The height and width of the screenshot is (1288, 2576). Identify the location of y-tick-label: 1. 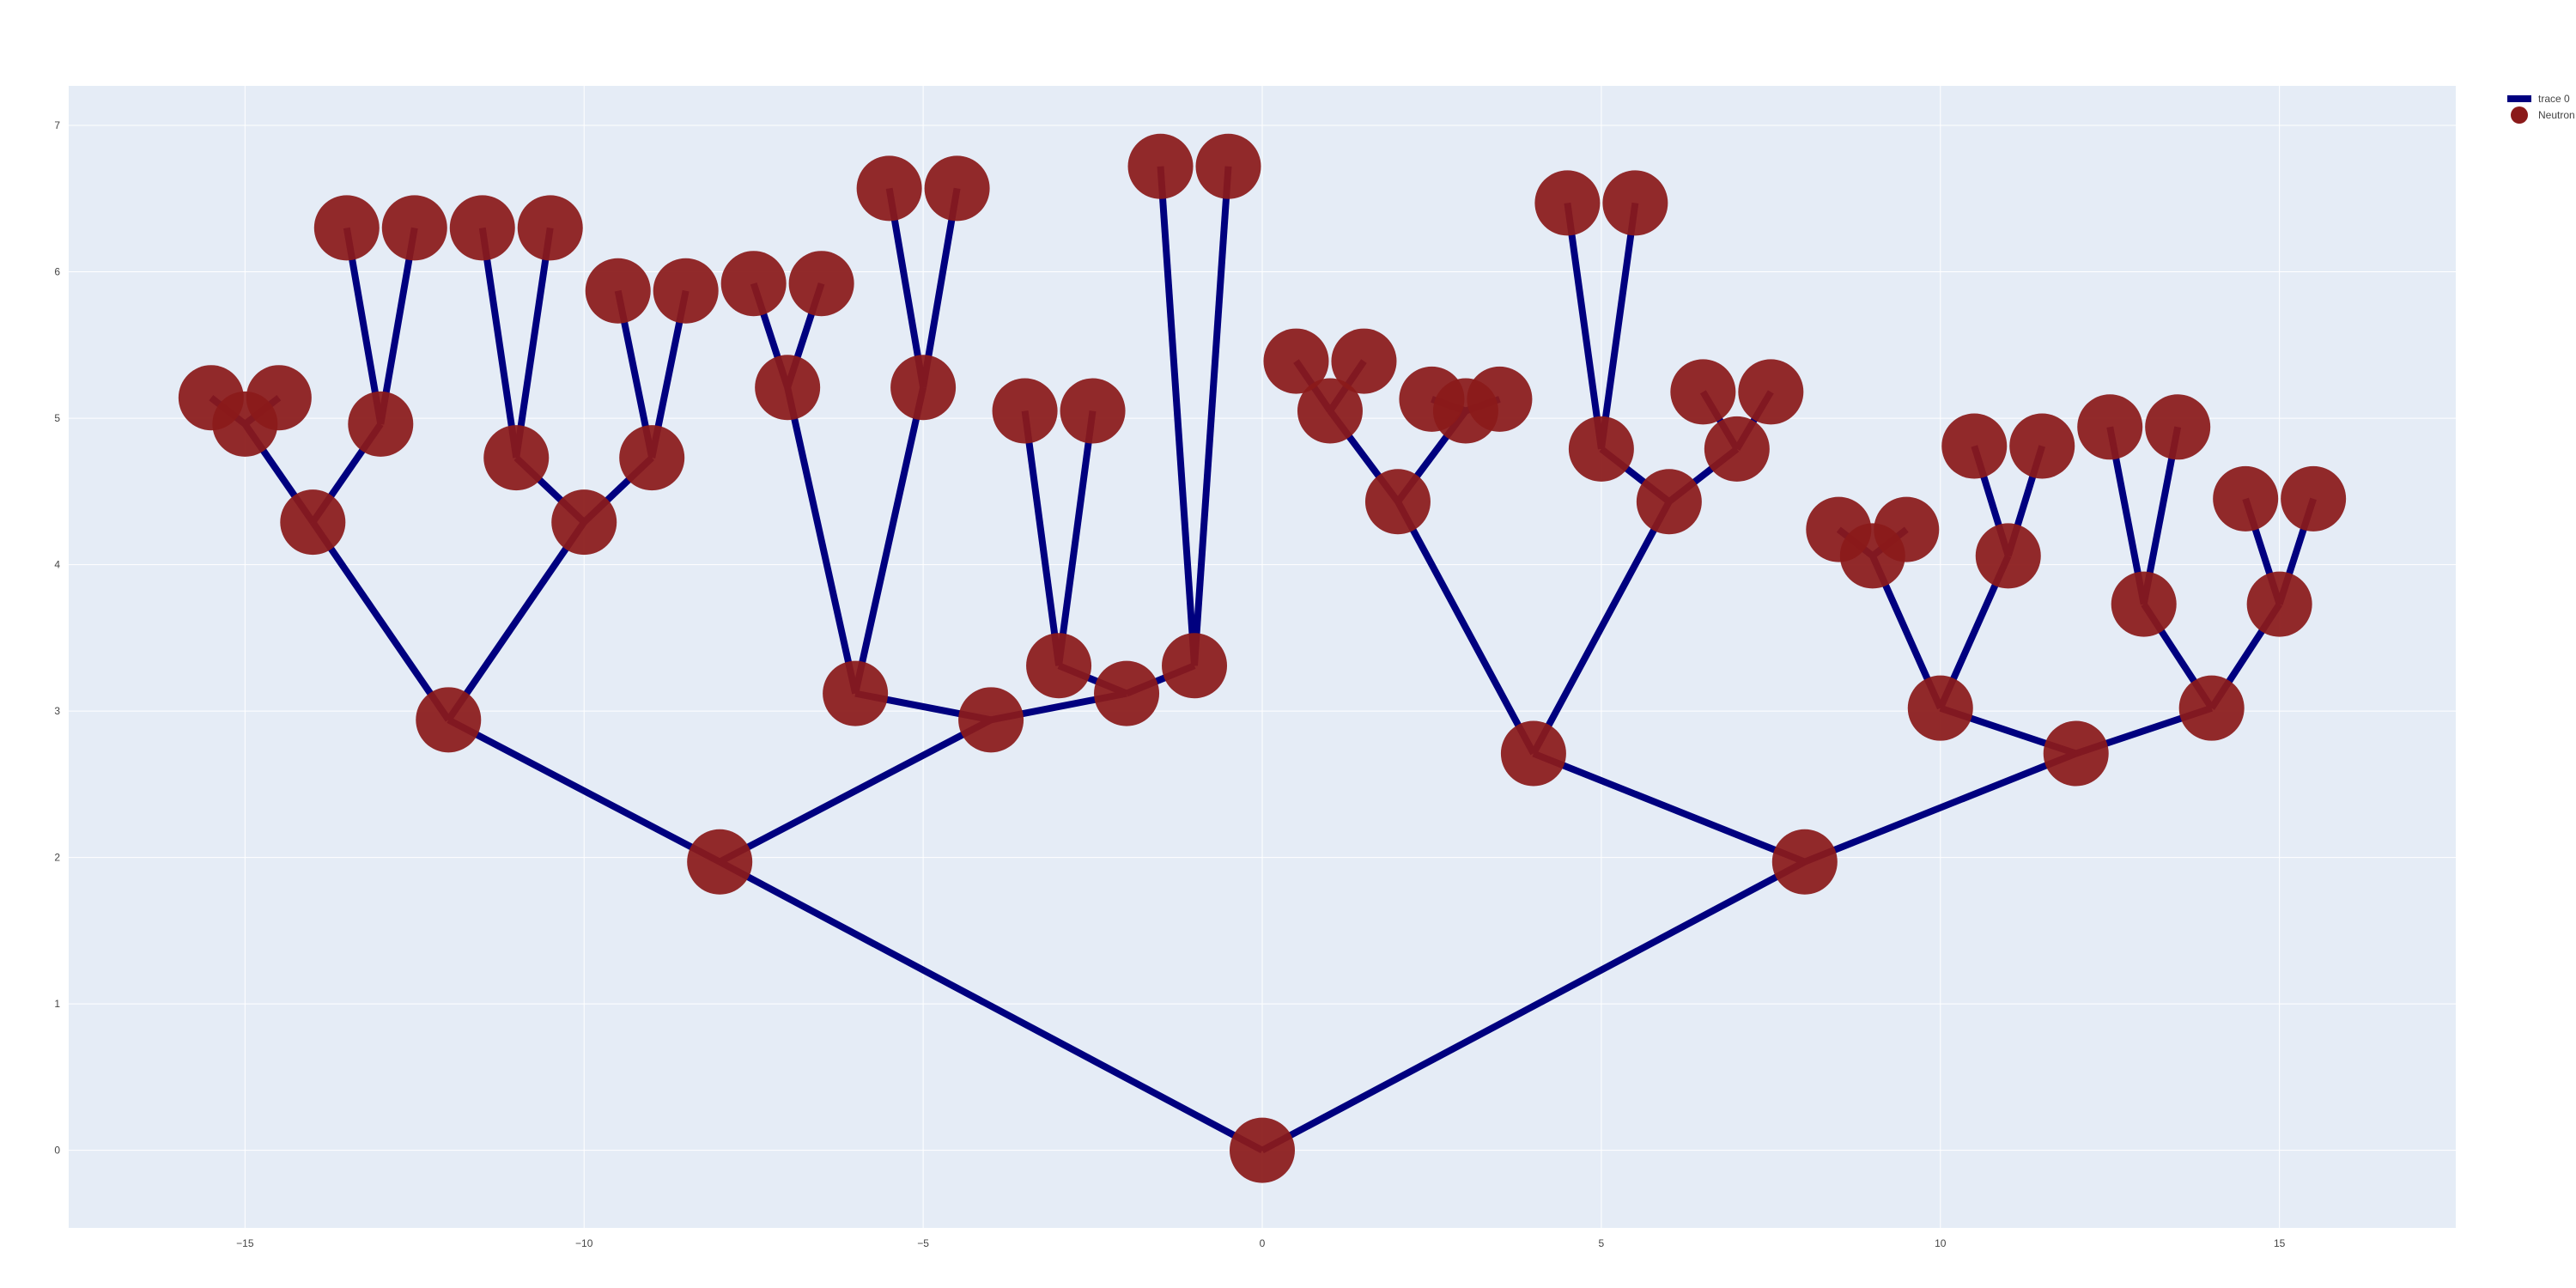
(57, 1004).